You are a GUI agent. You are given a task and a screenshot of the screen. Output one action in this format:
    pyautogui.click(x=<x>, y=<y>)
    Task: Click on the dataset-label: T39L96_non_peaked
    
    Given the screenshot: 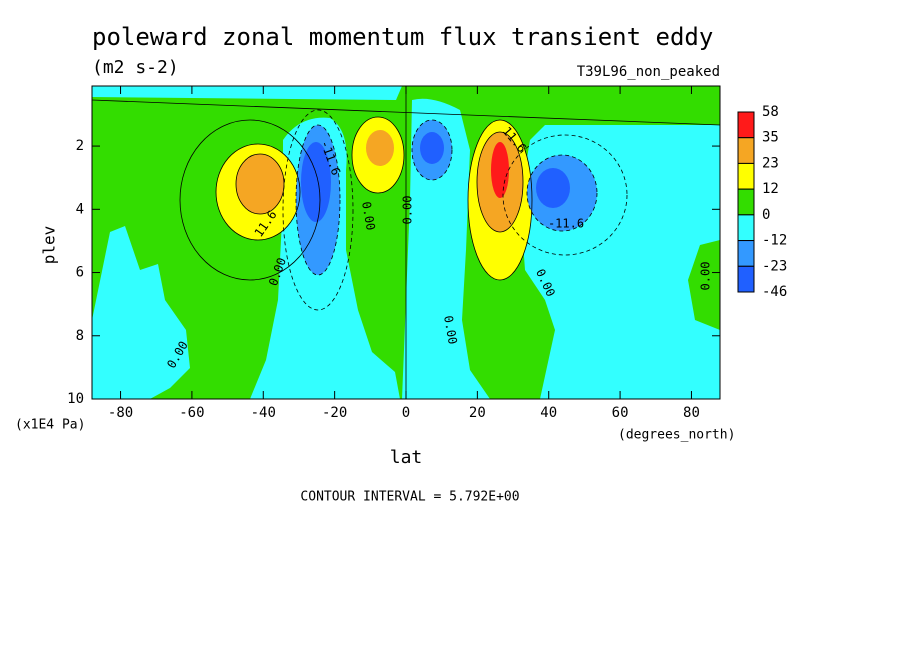 What is the action you would take?
    pyautogui.click(x=648, y=72)
    